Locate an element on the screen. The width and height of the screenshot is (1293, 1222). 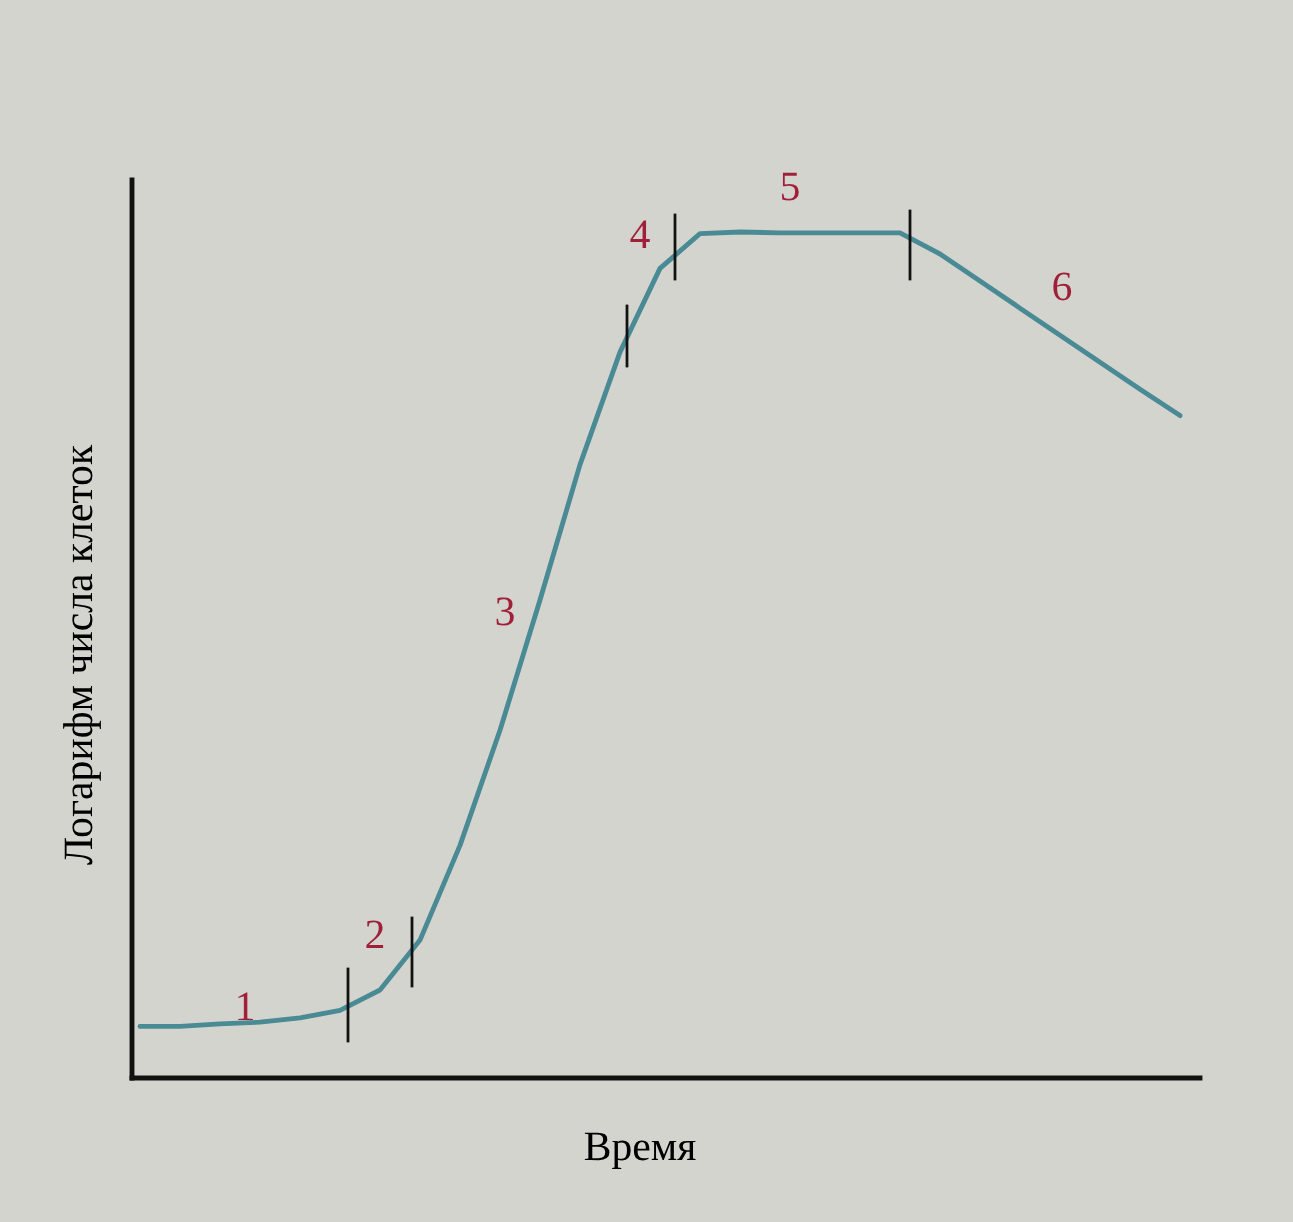
annotation: 2 is located at coordinates (375, 934).